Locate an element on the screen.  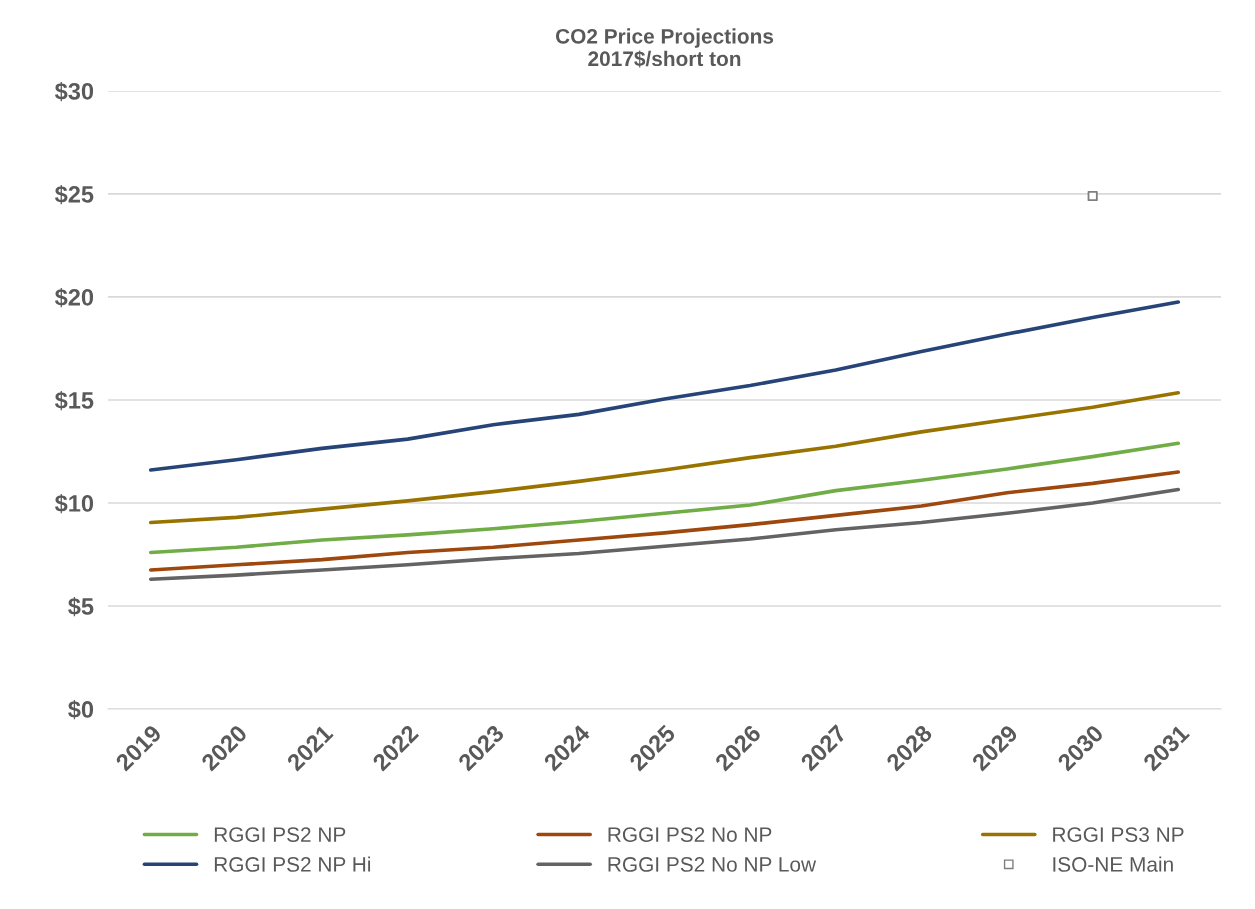
y-tick-label: $25 is located at coordinates (74, 194).